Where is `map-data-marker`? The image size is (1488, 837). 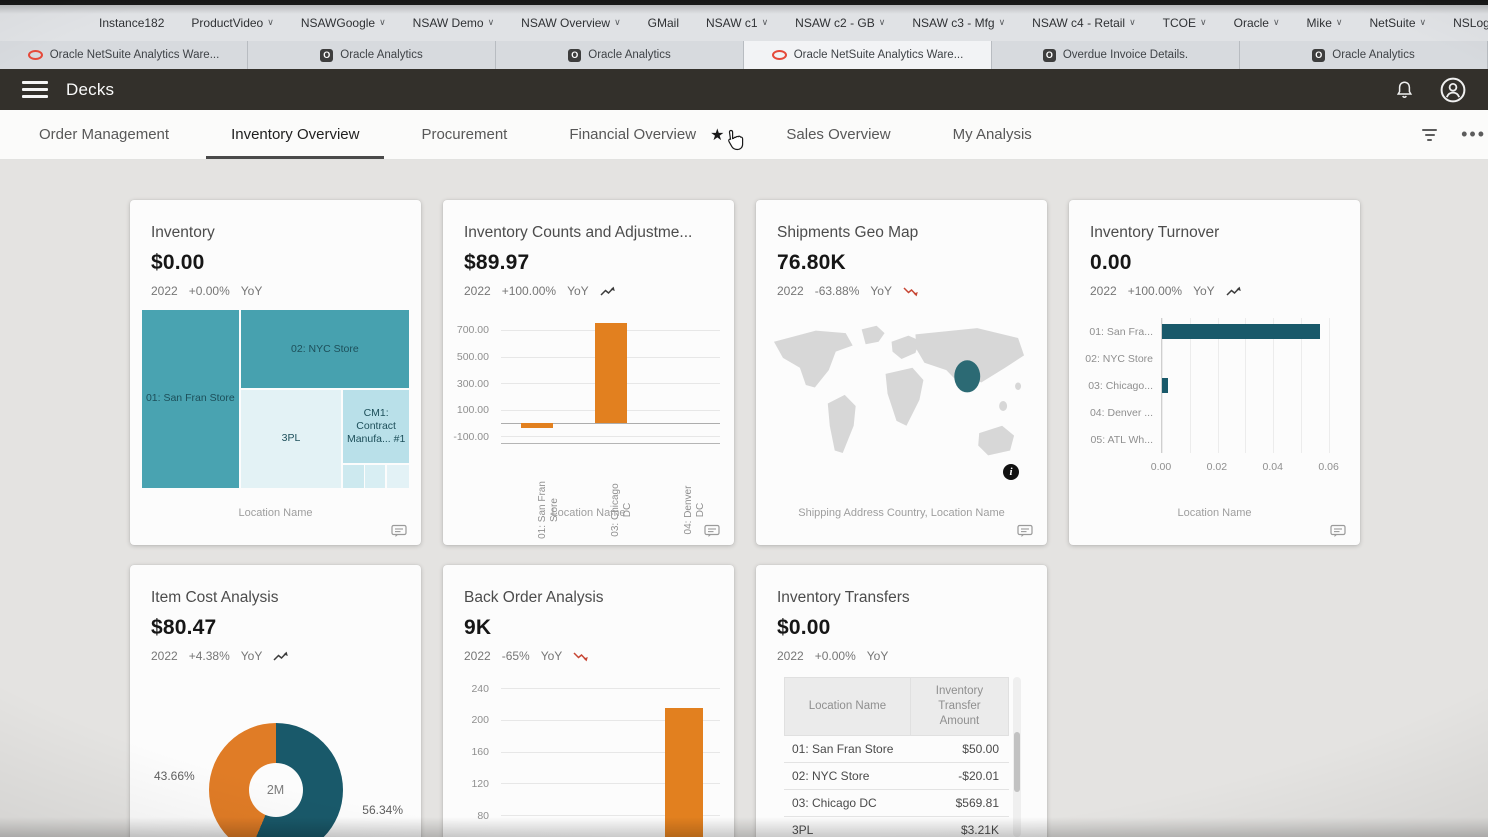 map-data-marker is located at coordinates (967, 376).